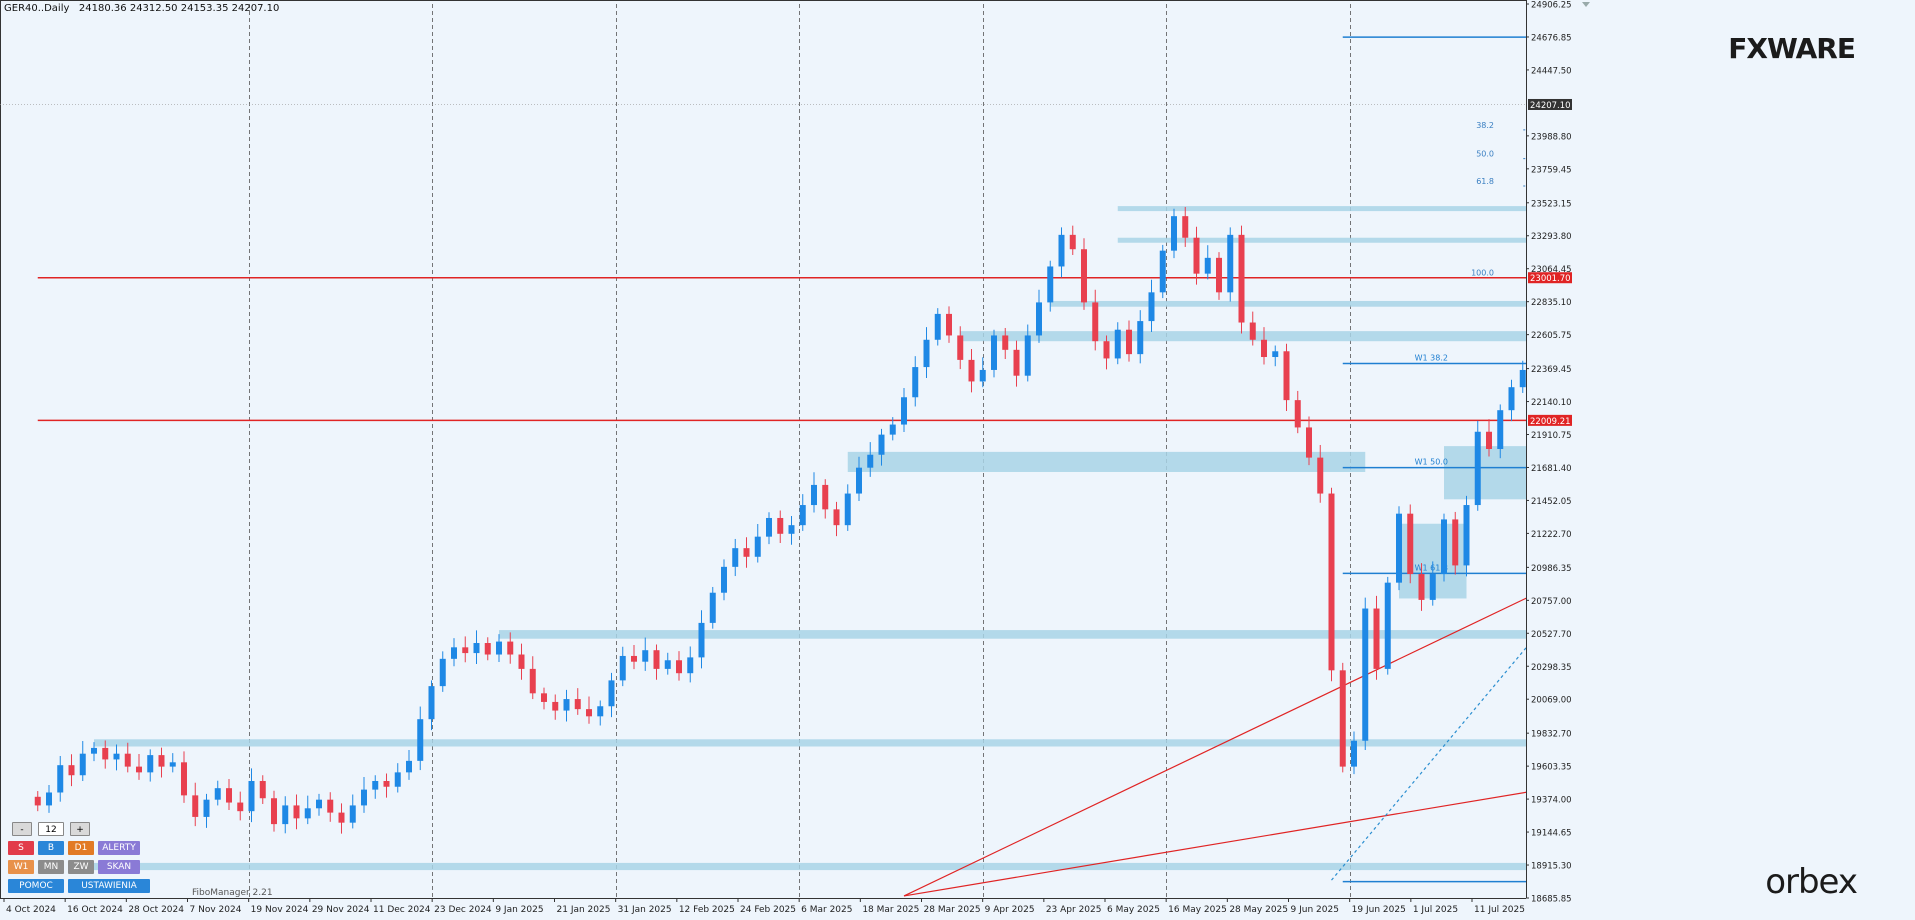 The image size is (1915, 920). What do you see at coordinates (1551, 701) in the screenshot?
I see `price-tick-label: 20069.00` at bounding box center [1551, 701].